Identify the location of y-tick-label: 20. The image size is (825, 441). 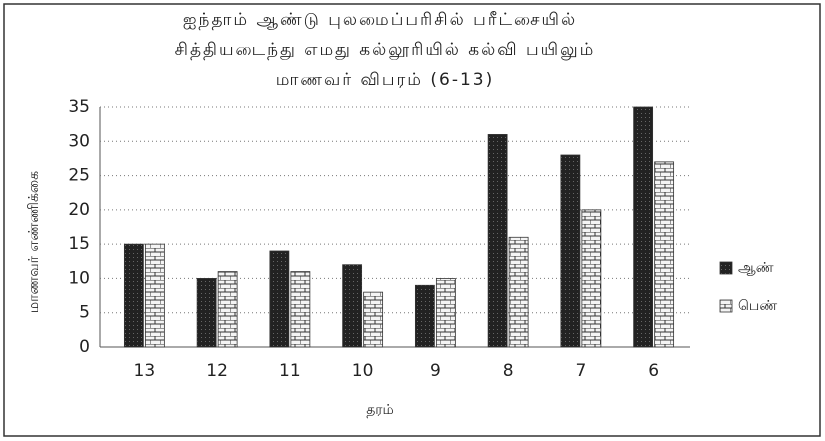
(79, 210).